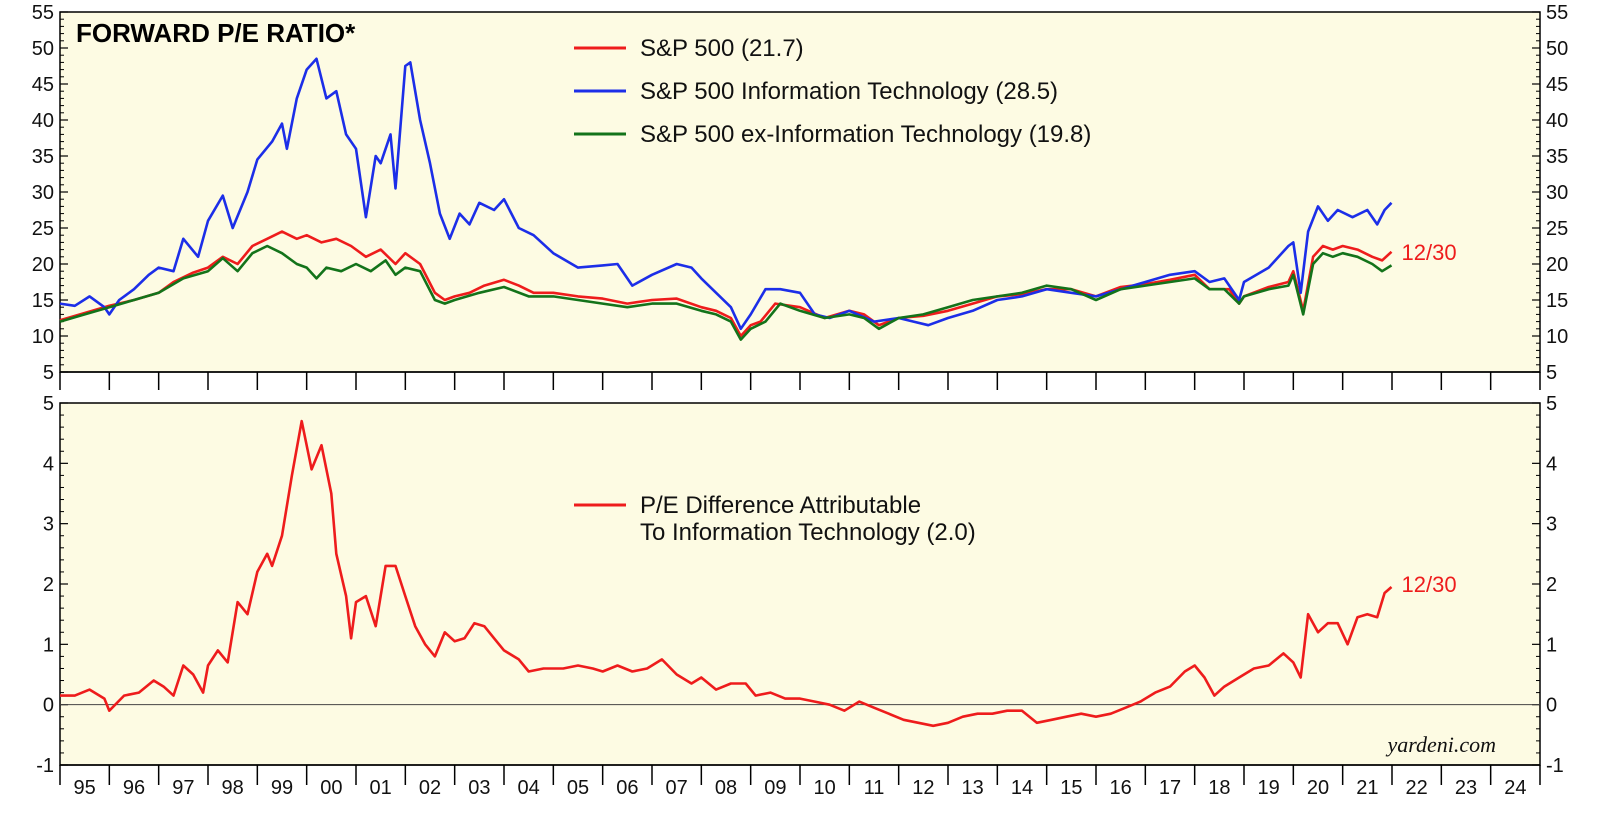 This screenshot has width=1600, height=838. I want to click on x-tick-label: 05, so click(578, 788).